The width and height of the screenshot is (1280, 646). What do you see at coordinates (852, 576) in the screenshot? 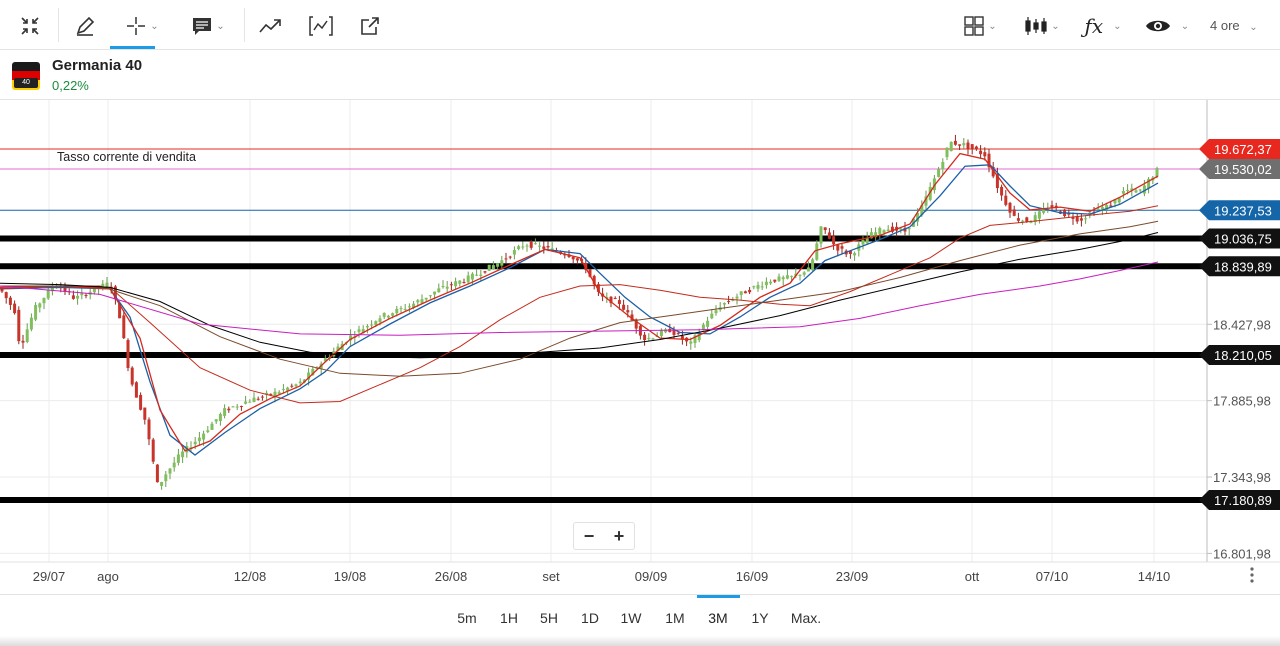
I see `x-tick-label: 23/09` at bounding box center [852, 576].